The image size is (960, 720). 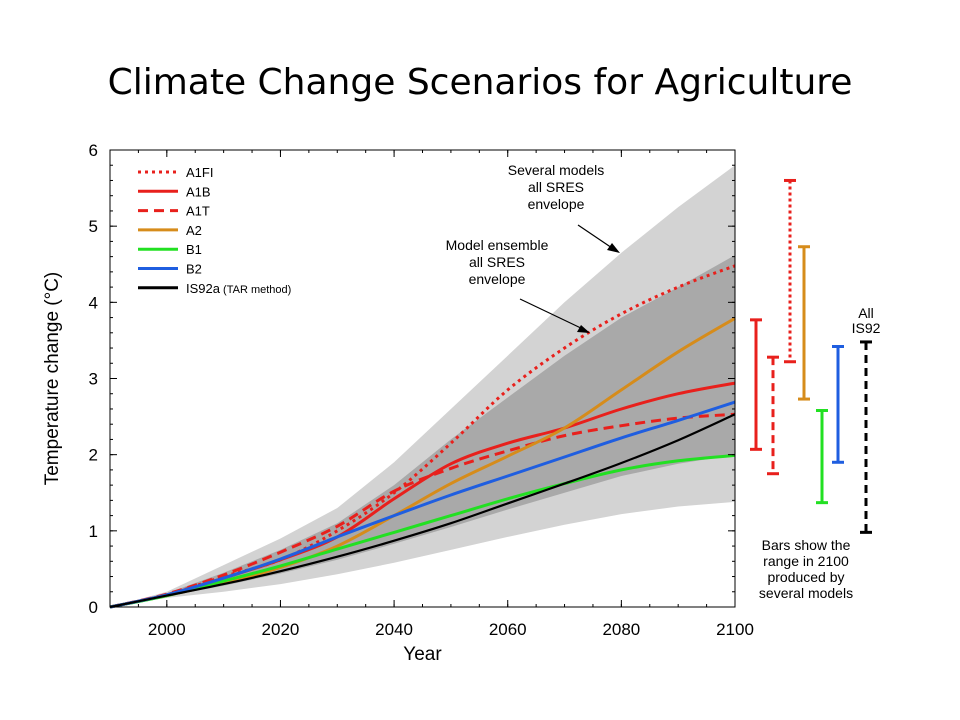 What do you see at coordinates (806, 561) in the screenshot?
I see `anno-bars-note: range in 2100` at bounding box center [806, 561].